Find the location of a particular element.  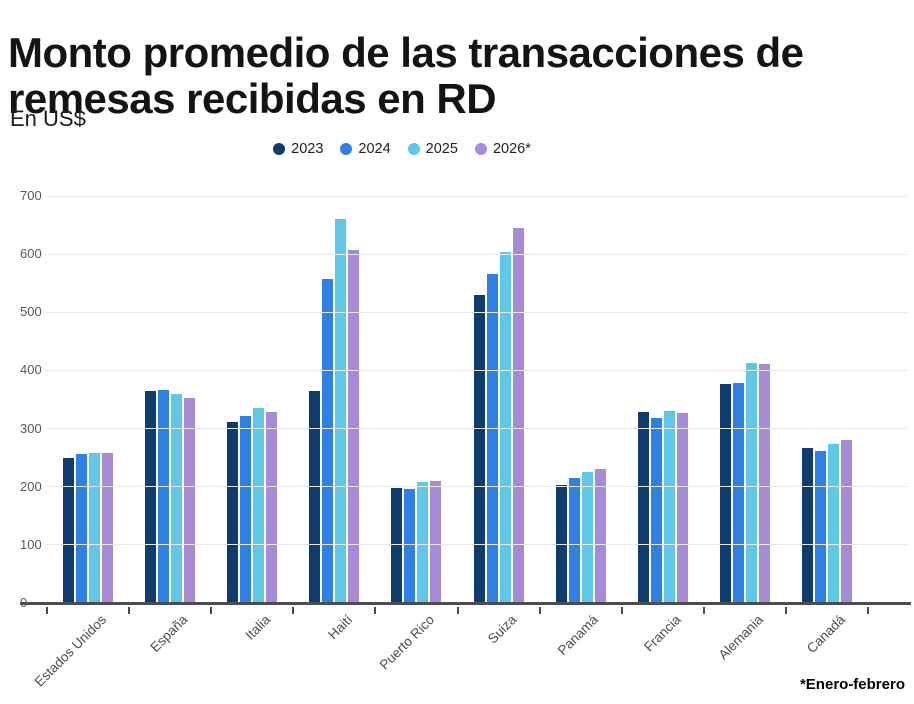

bar-group-puerto-rico is located at coordinates (416, 541).